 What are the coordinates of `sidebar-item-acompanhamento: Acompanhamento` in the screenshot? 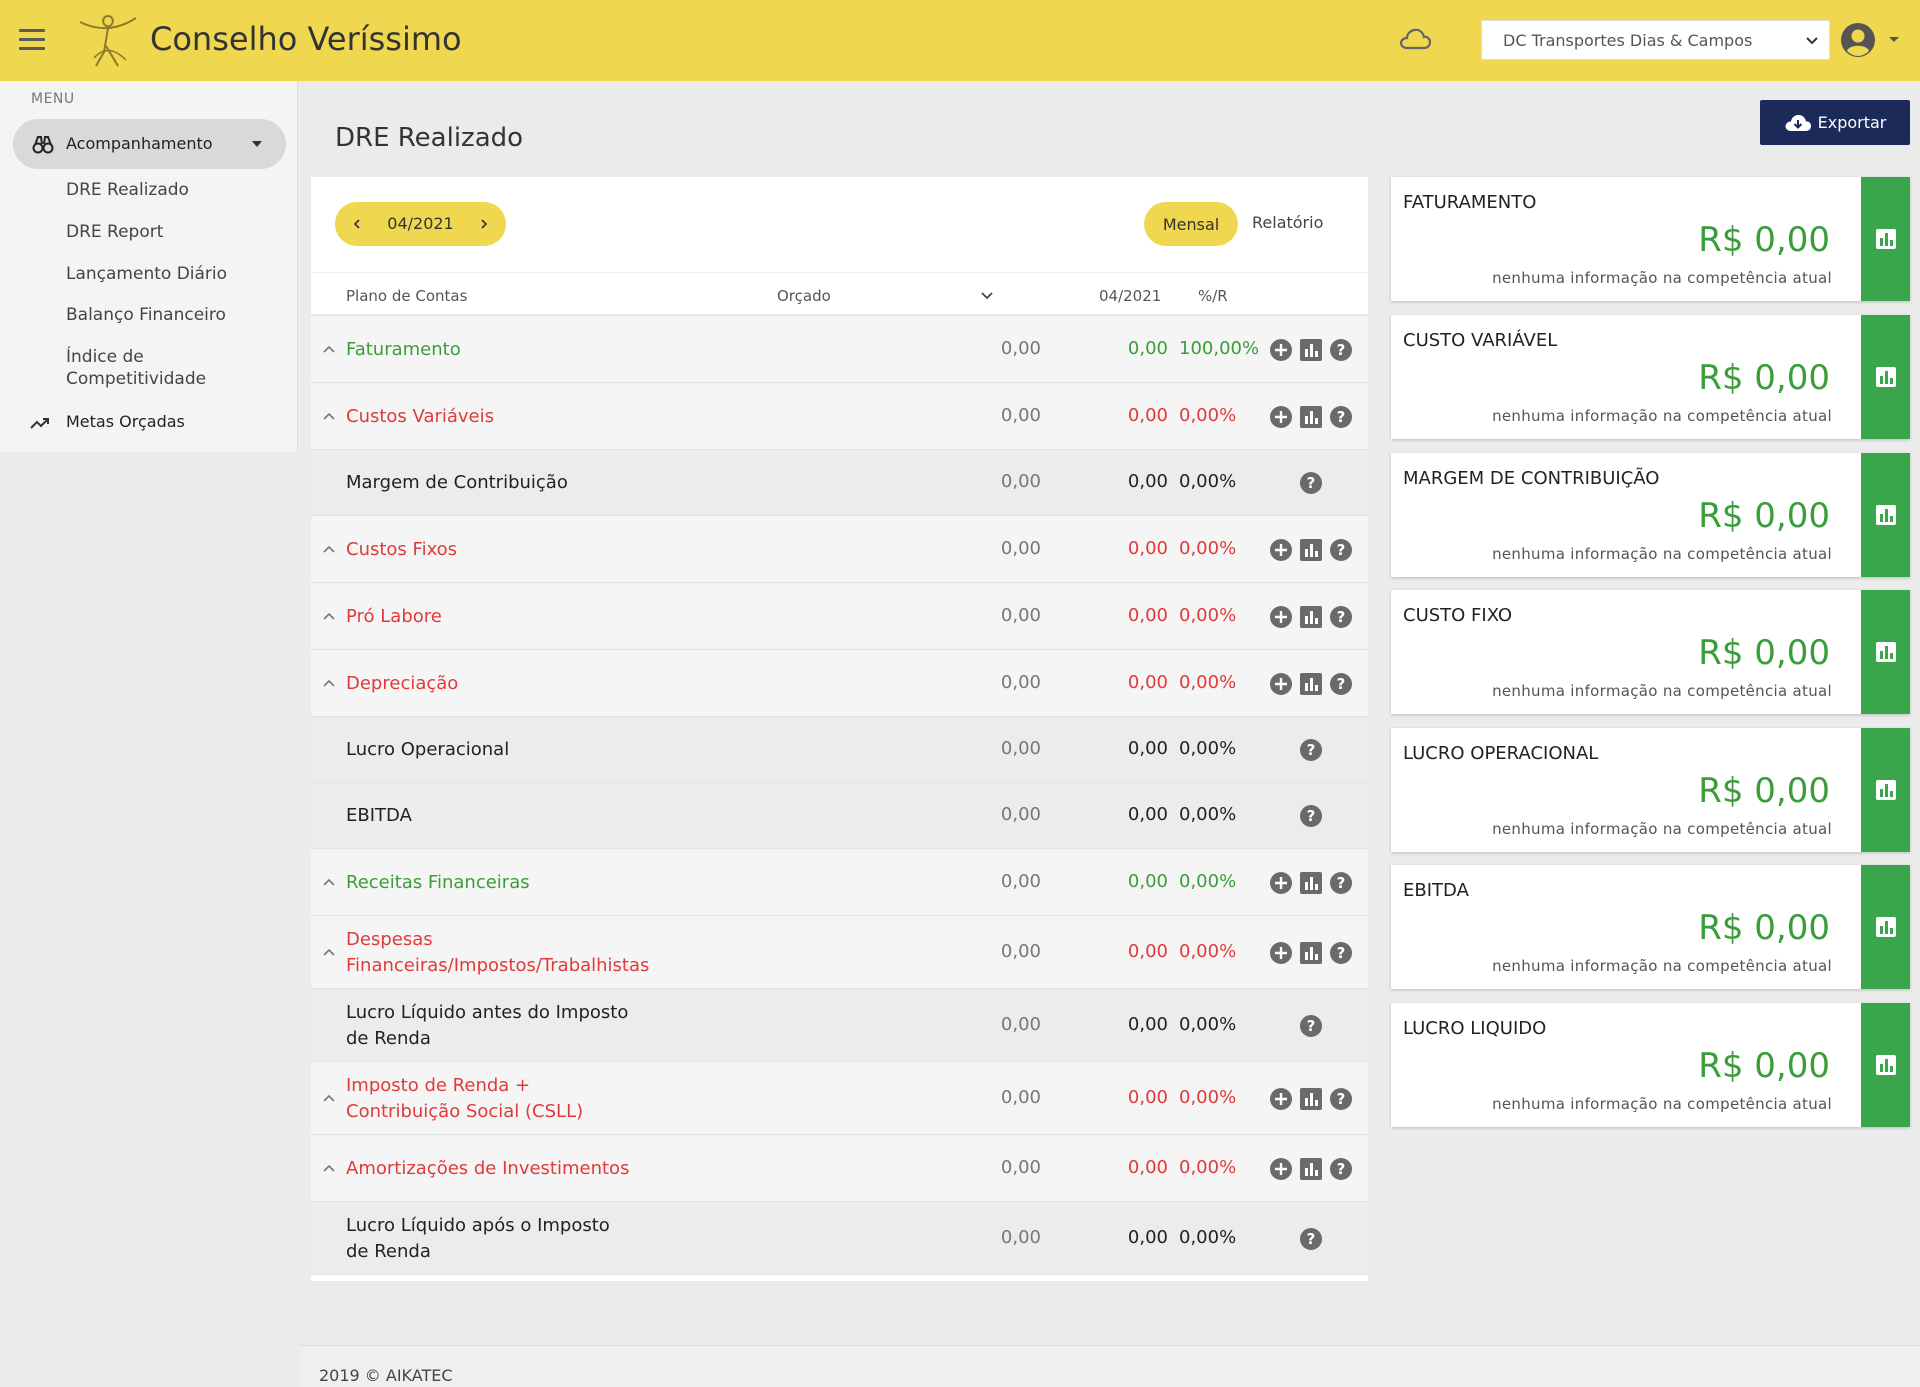 It's located at (149, 144).